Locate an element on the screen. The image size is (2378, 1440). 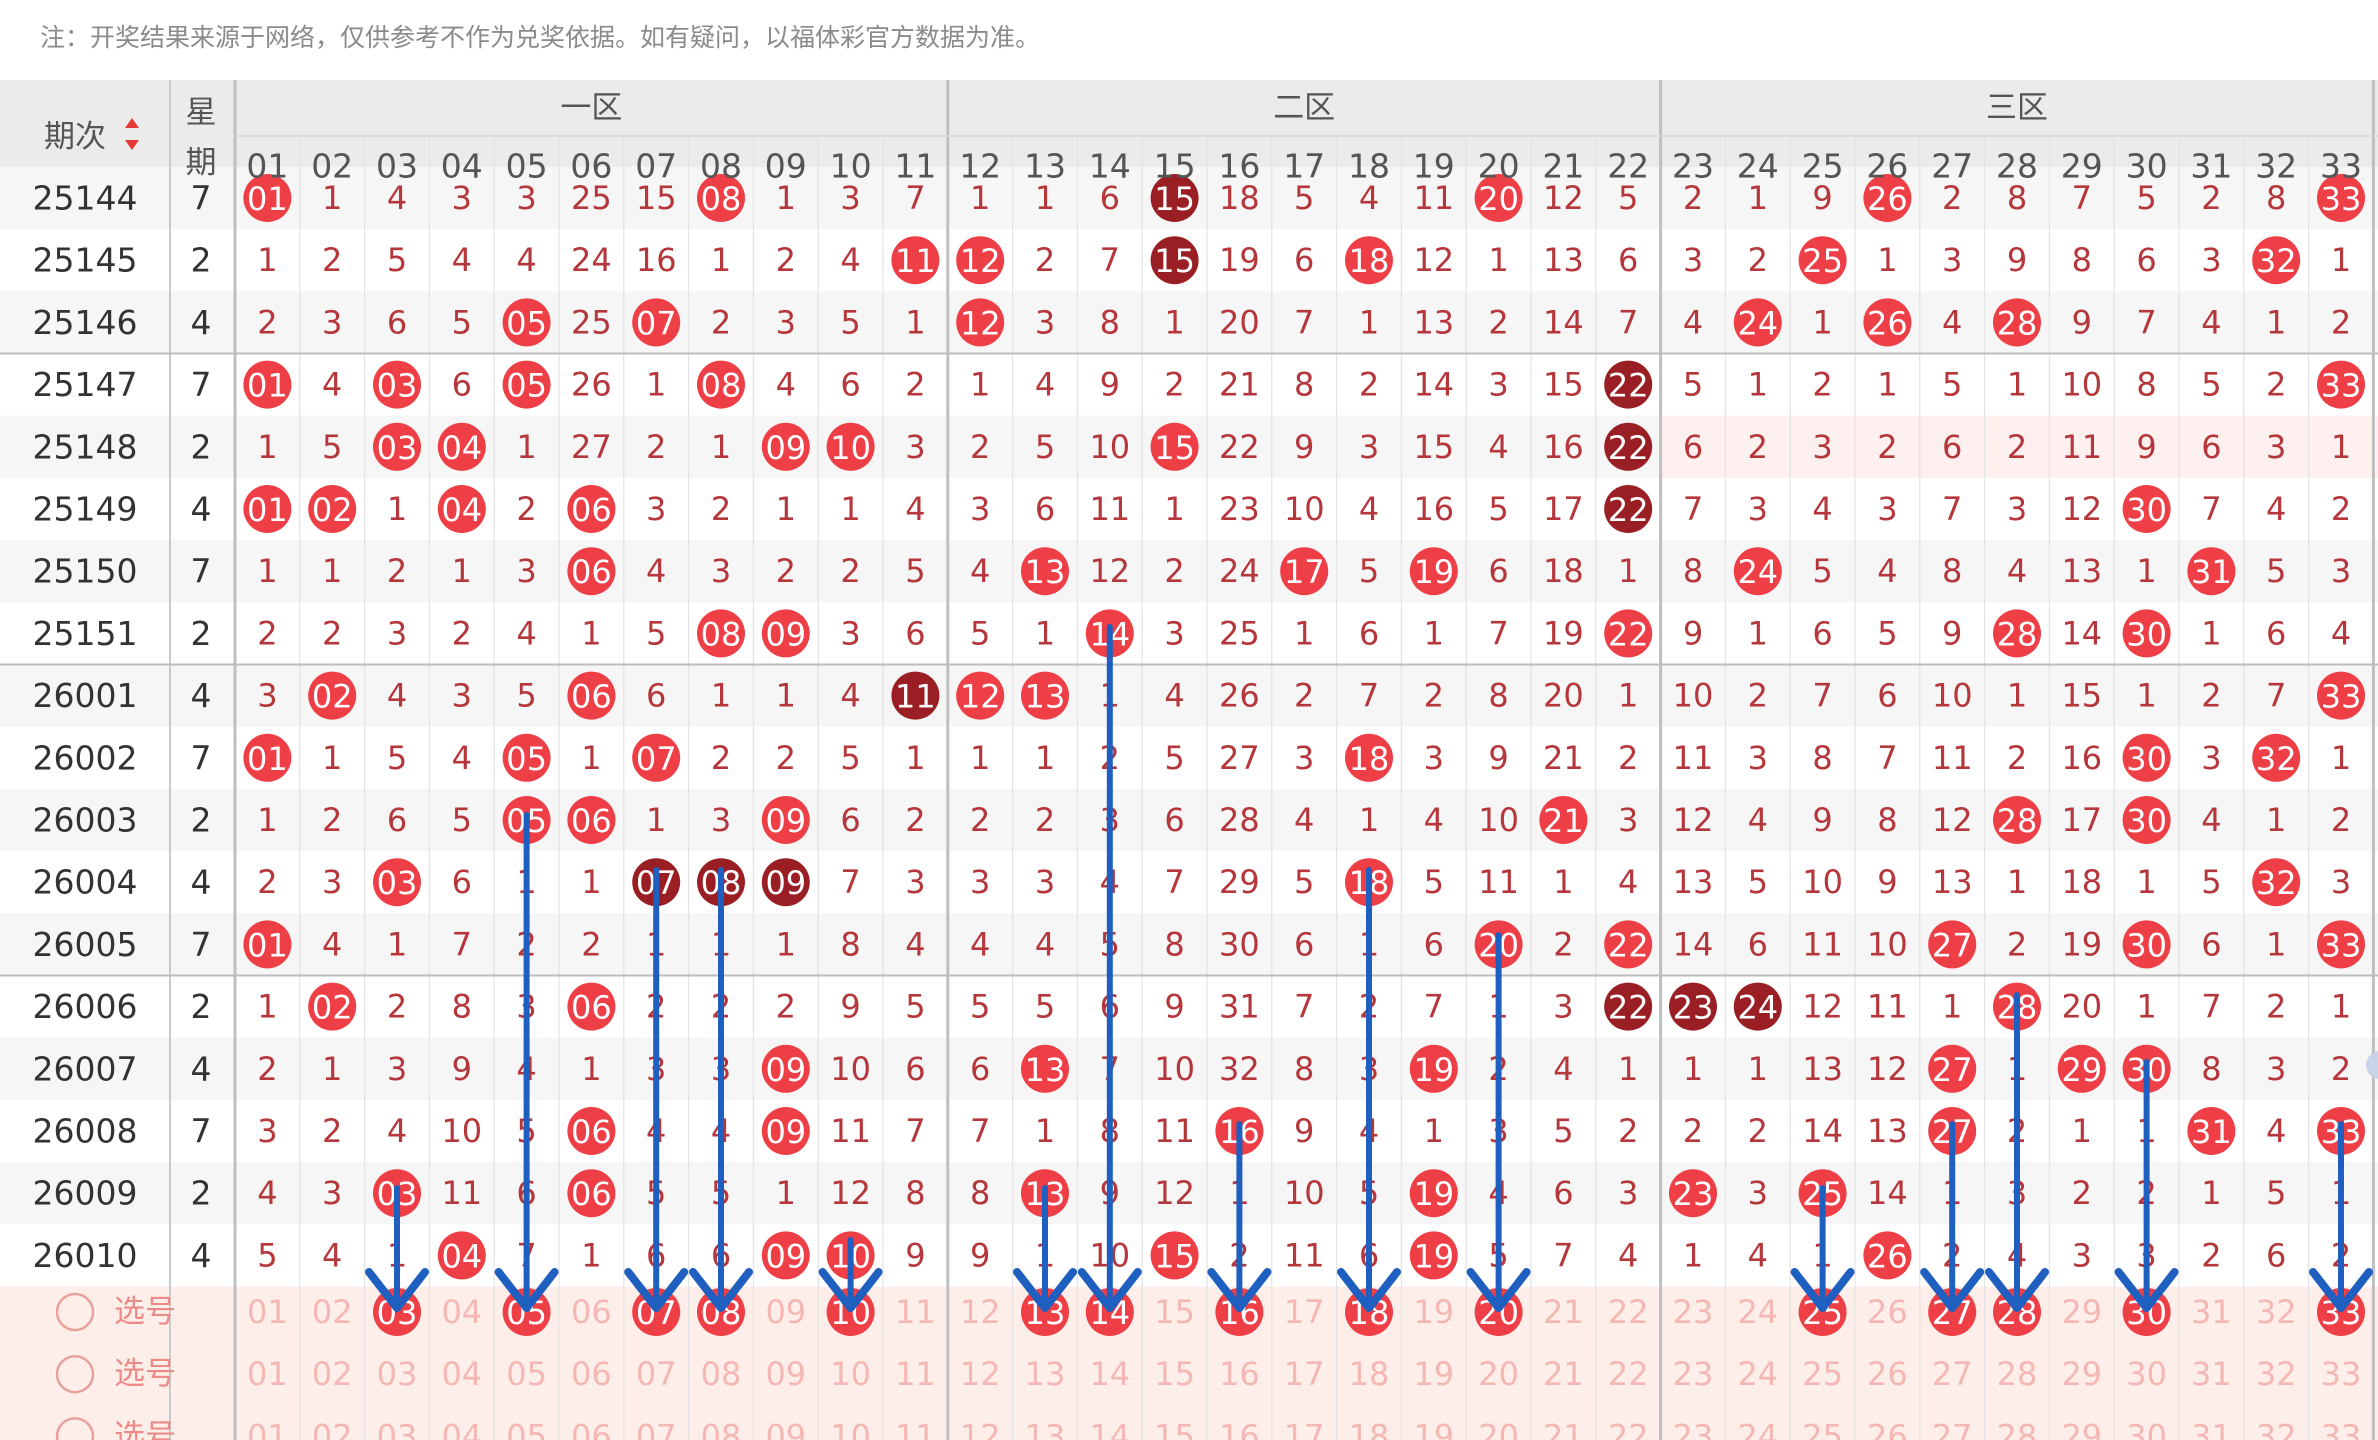
number-column-header: 09 is located at coordinates (786, 166).